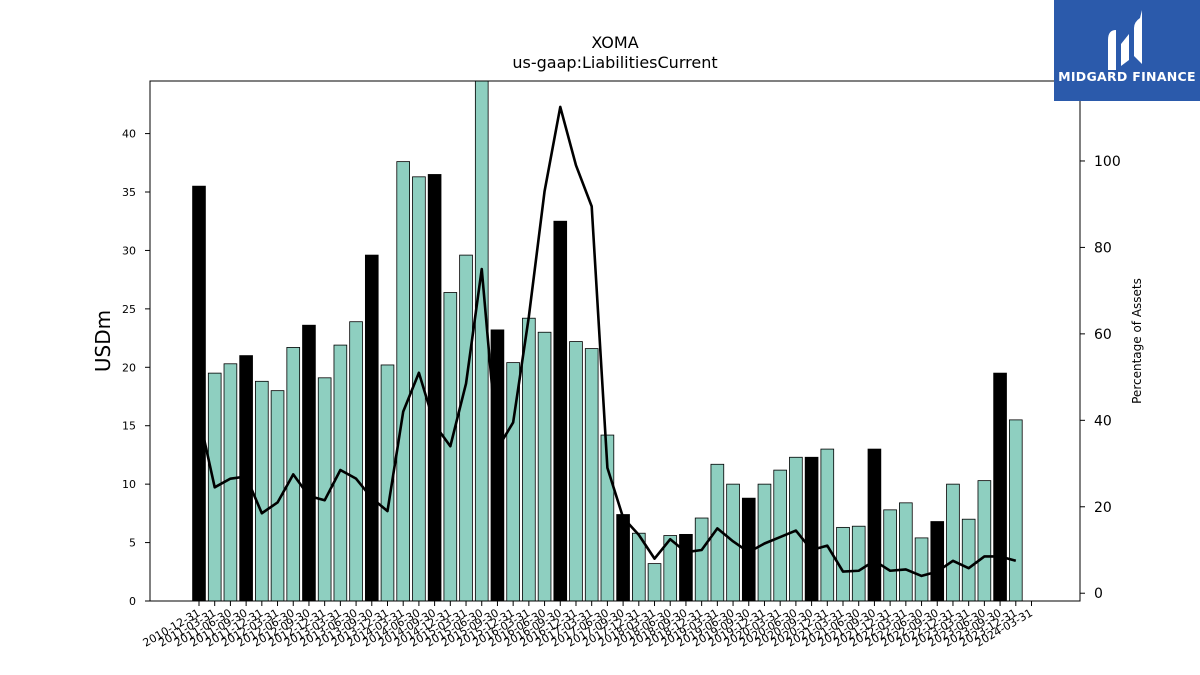  What do you see at coordinates (1100, 378) in the screenshot?
I see `right-axis-ticks: 0 20 40 60 80 100` at bounding box center [1100, 378].